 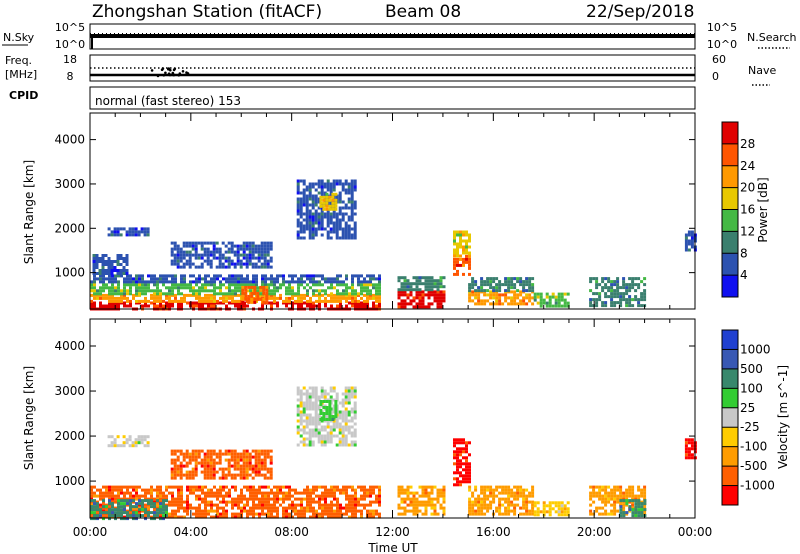 What do you see at coordinates (640, 12) in the screenshot?
I see `date-title: 22/Sep/2018` at bounding box center [640, 12].